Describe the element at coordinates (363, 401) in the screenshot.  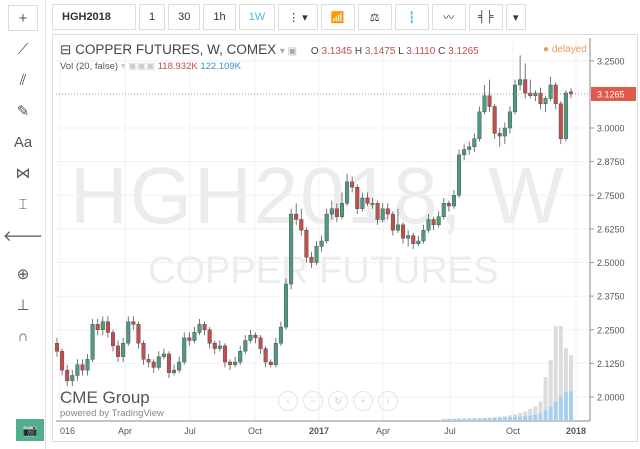
I see `zoom-in-button: +` at that location.